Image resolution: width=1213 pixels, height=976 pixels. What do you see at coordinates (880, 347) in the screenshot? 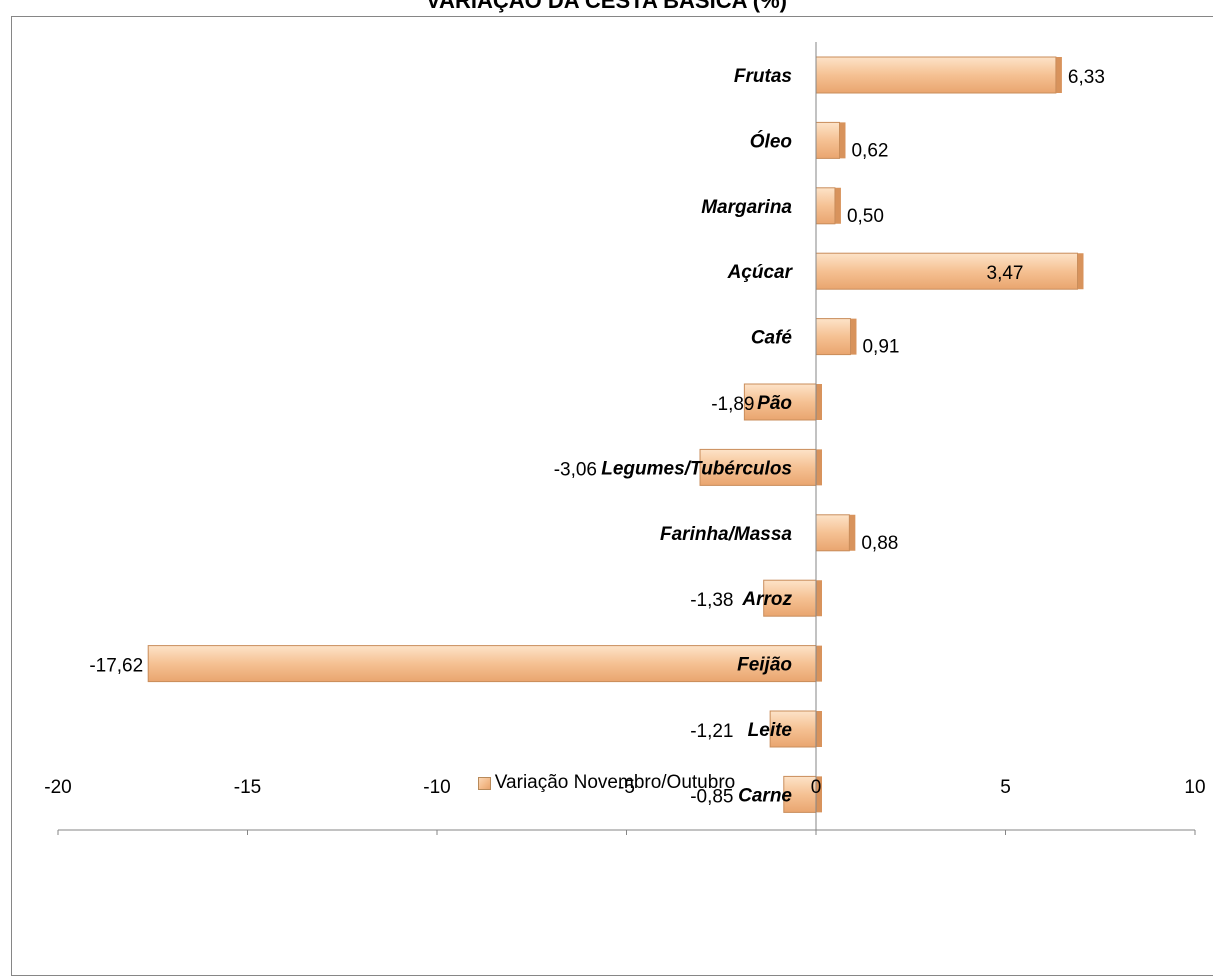
I see `data-label: 0,91` at bounding box center [880, 347].